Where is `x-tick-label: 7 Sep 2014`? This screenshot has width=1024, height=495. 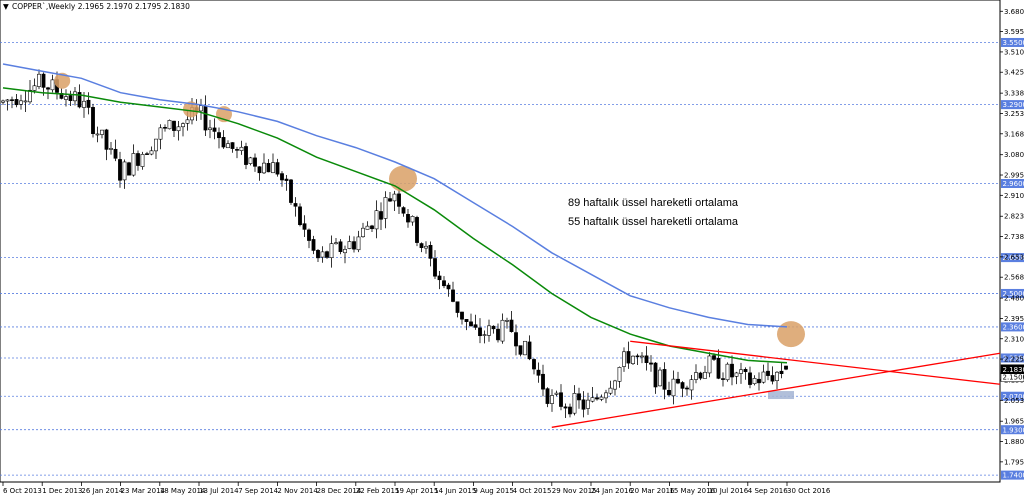 x-tick-label: 7 Sep 2014 is located at coordinates (258, 491).